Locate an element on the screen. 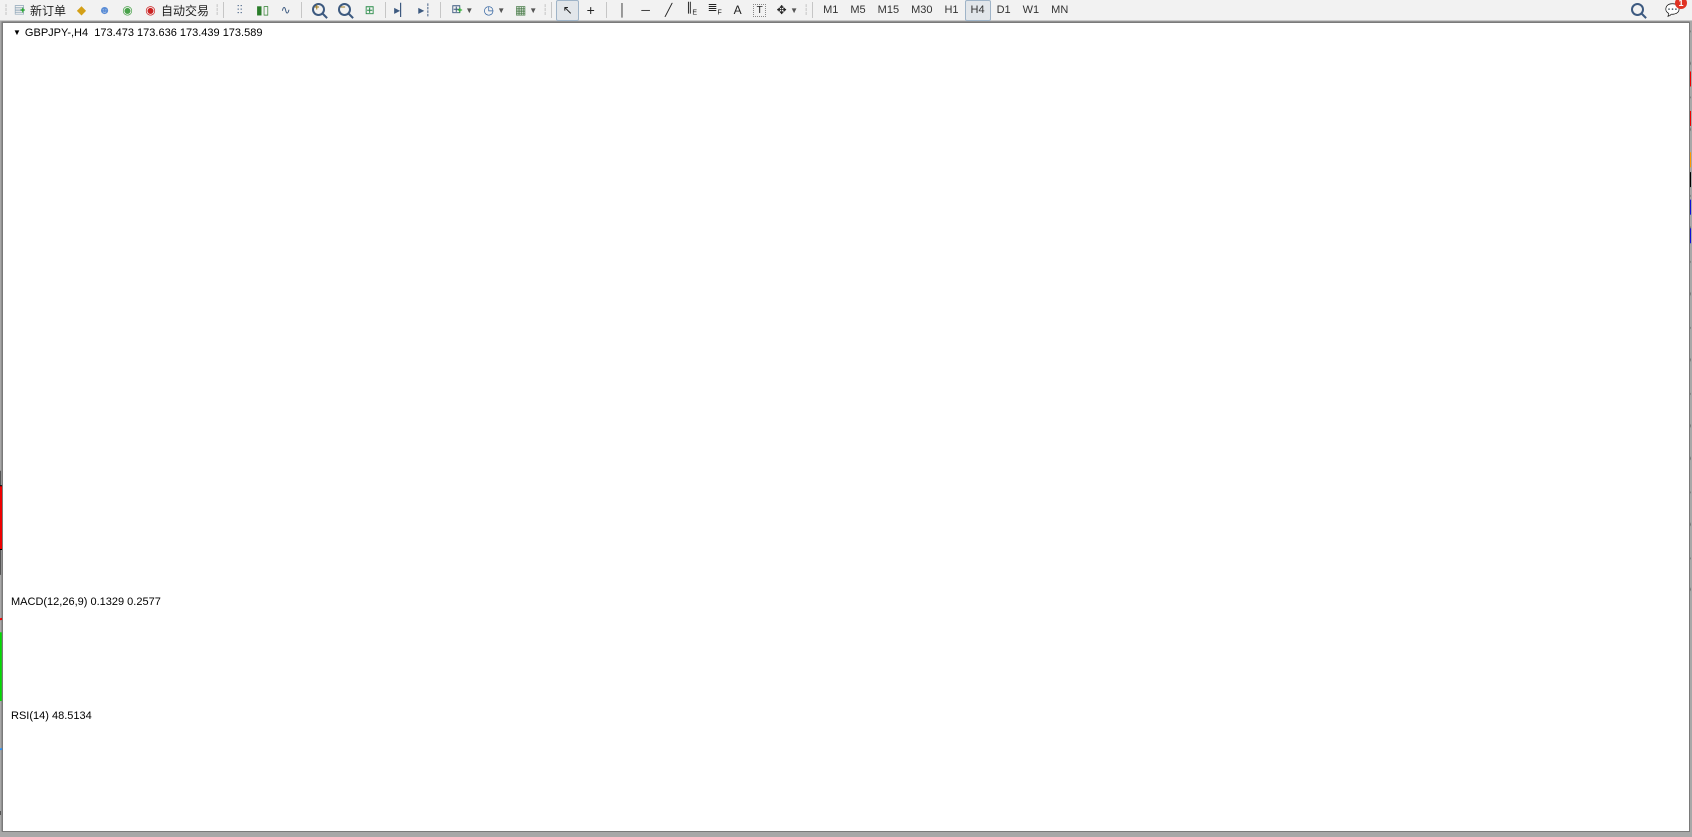 The width and height of the screenshot is (1692, 837). auto-scroll-button: ▸▏ is located at coordinates (401, 10).